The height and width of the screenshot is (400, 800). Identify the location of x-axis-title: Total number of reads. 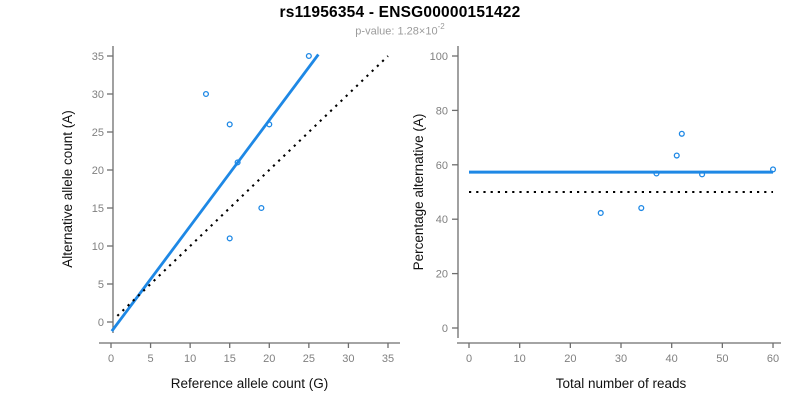
(621, 383).